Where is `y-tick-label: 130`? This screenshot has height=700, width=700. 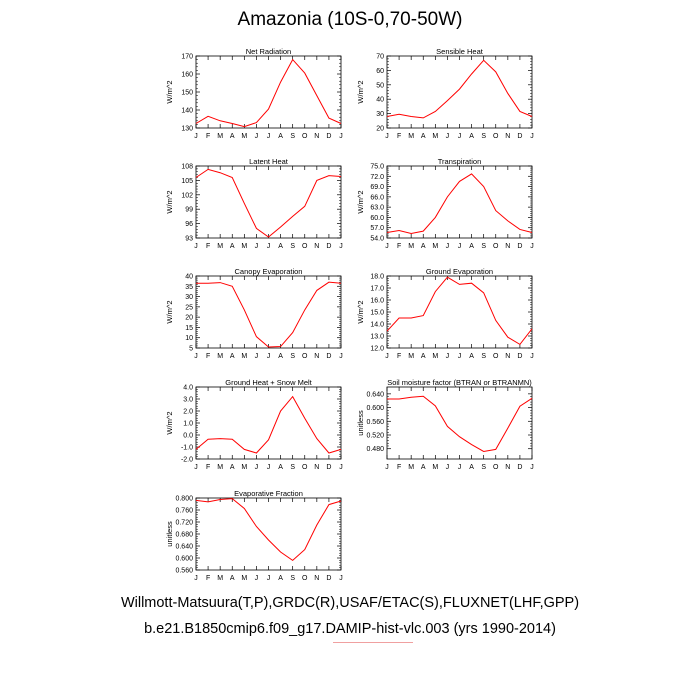
y-tick-label: 130 is located at coordinates (187, 129).